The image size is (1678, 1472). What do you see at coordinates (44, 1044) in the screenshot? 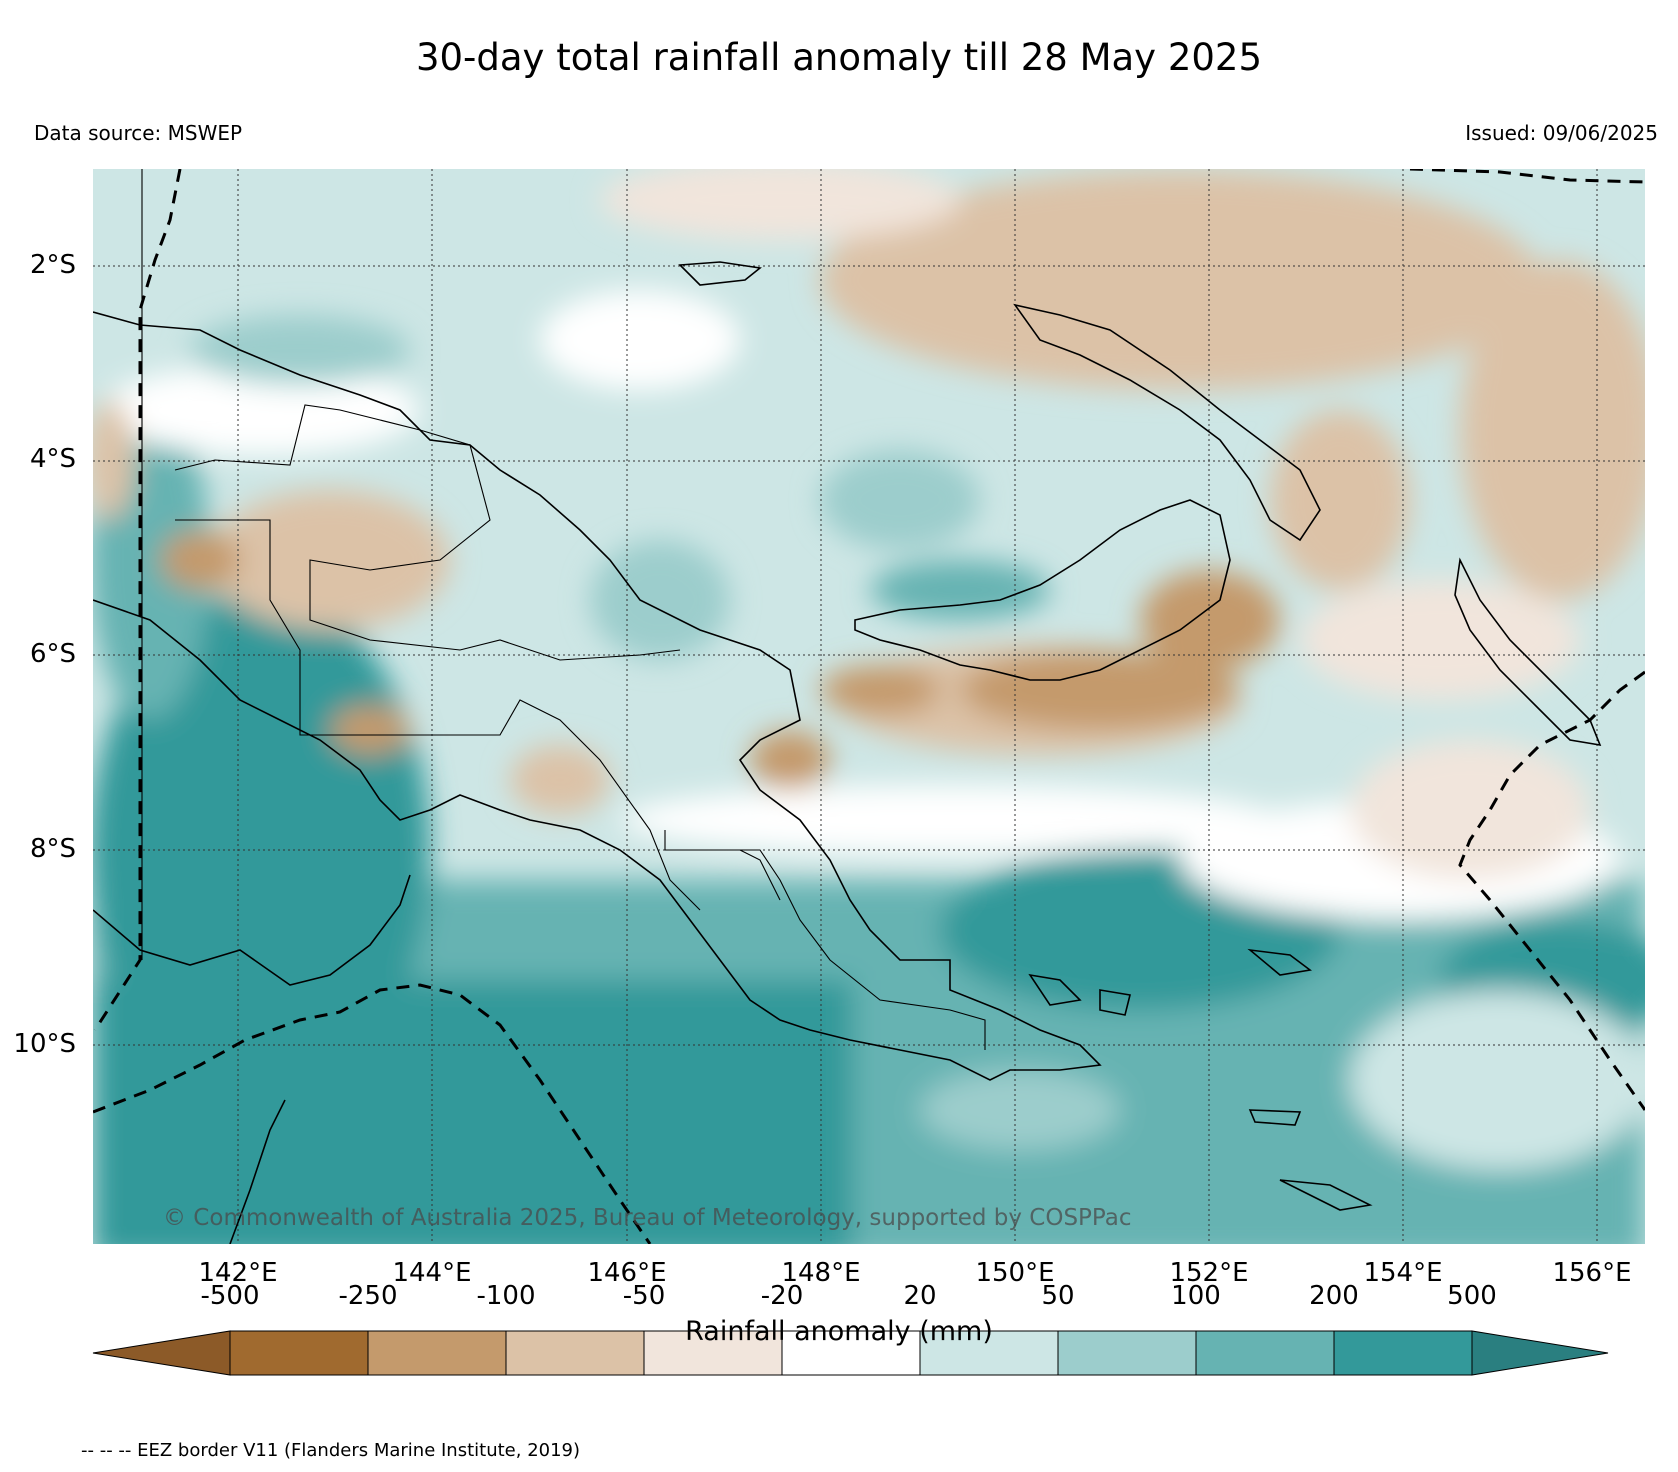
I see `lat-label-10s: 10°S` at bounding box center [44, 1044].